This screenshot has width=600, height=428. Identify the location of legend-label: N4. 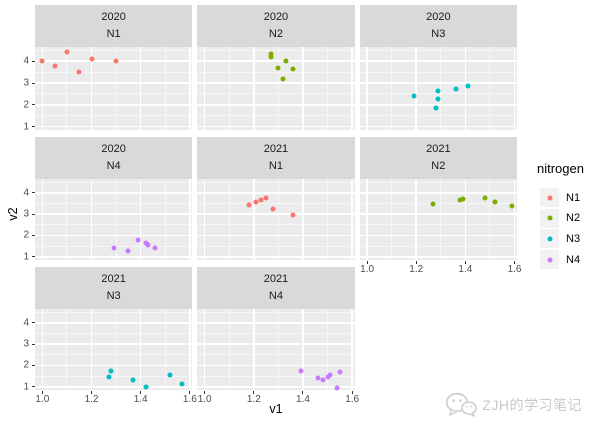
(573, 259).